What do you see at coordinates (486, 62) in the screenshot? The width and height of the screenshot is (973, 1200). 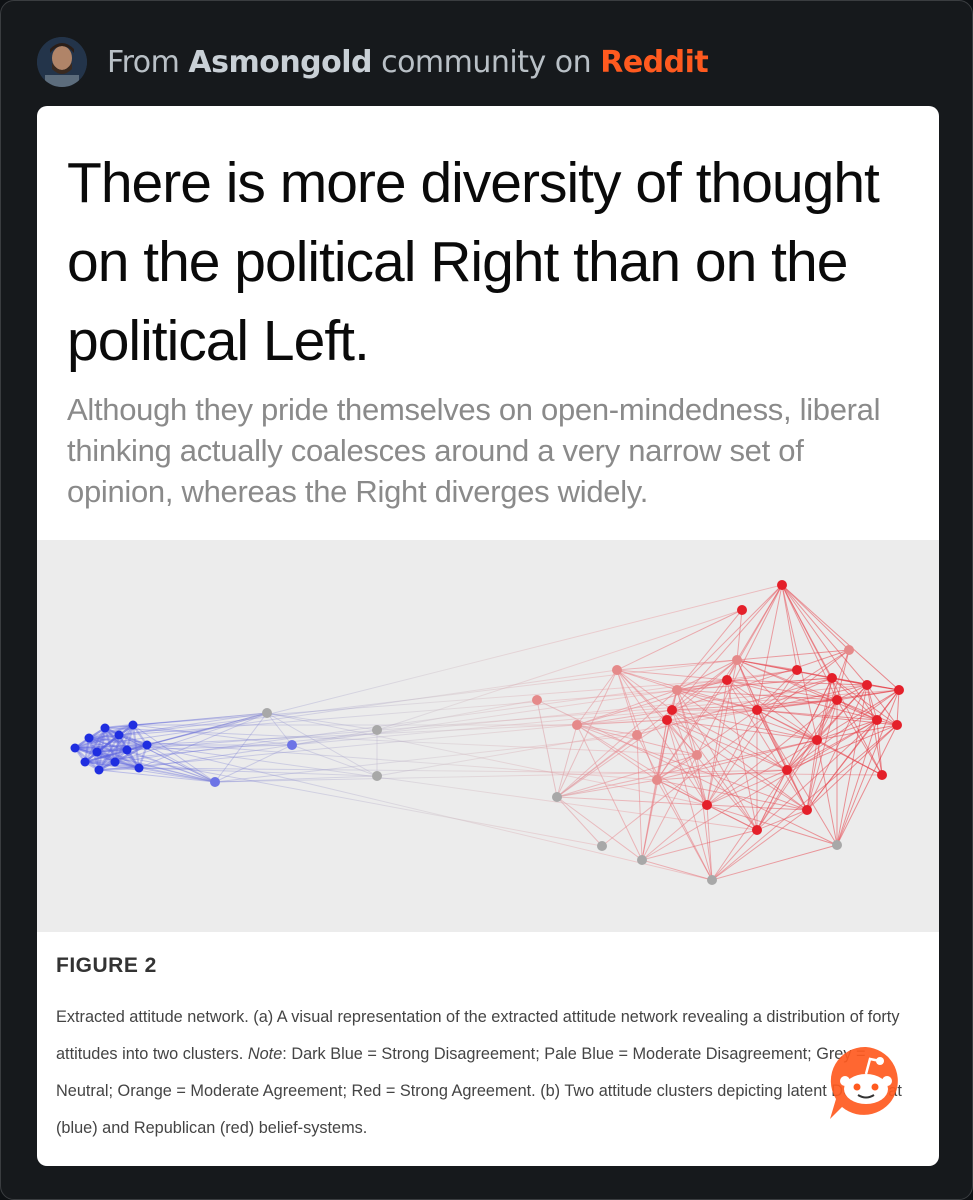 I see `source-middle: community on` at bounding box center [486, 62].